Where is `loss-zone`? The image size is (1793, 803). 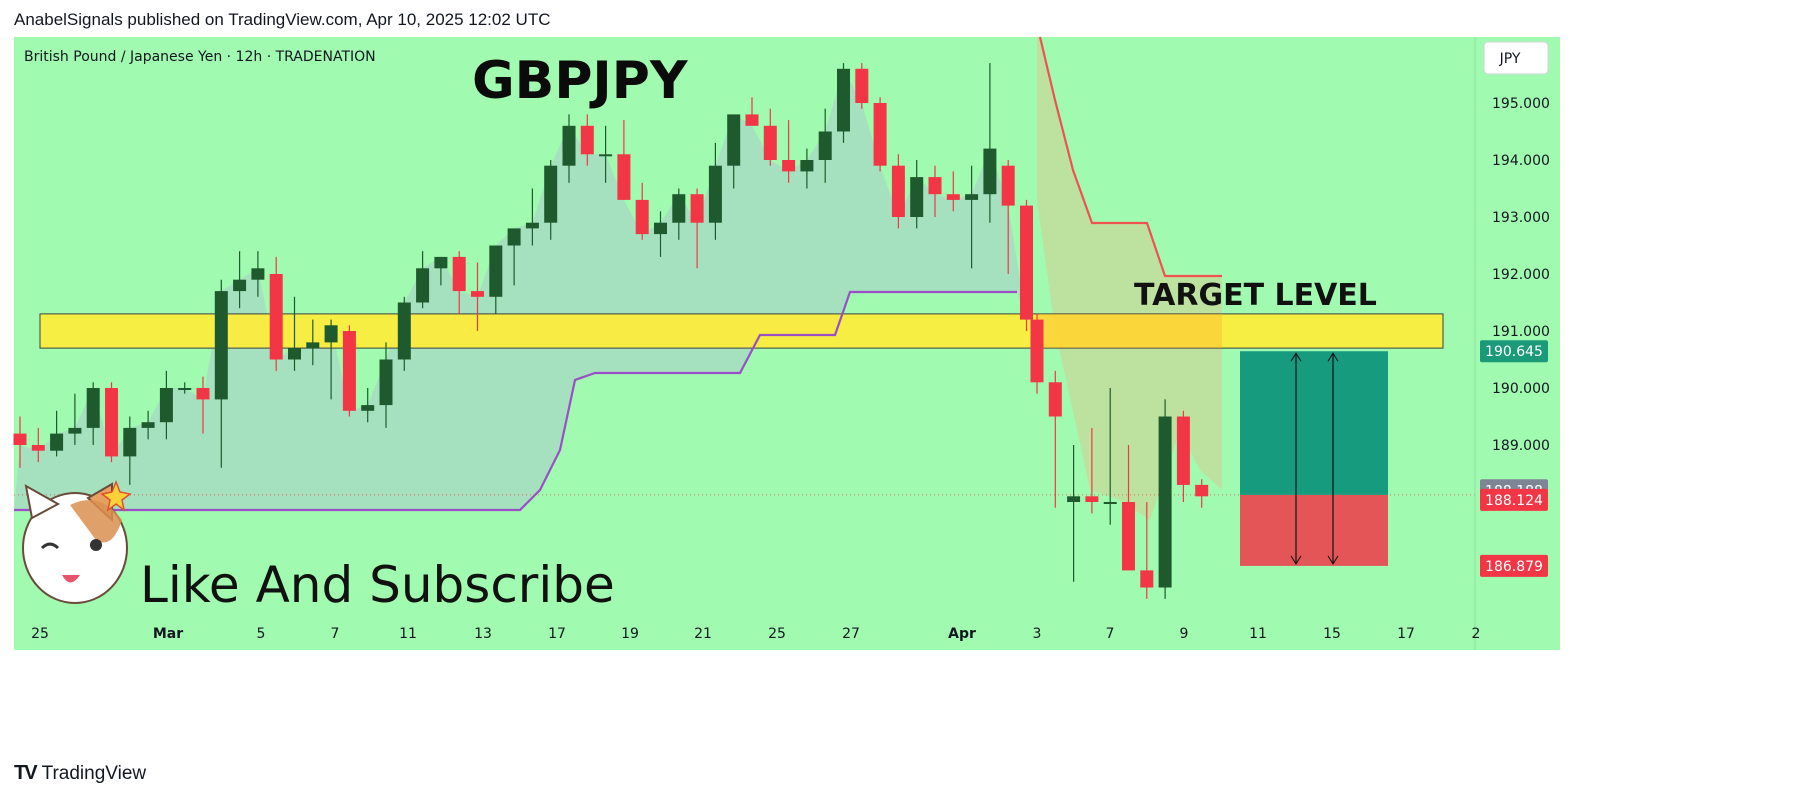 loss-zone is located at coordinates (1314, 530).